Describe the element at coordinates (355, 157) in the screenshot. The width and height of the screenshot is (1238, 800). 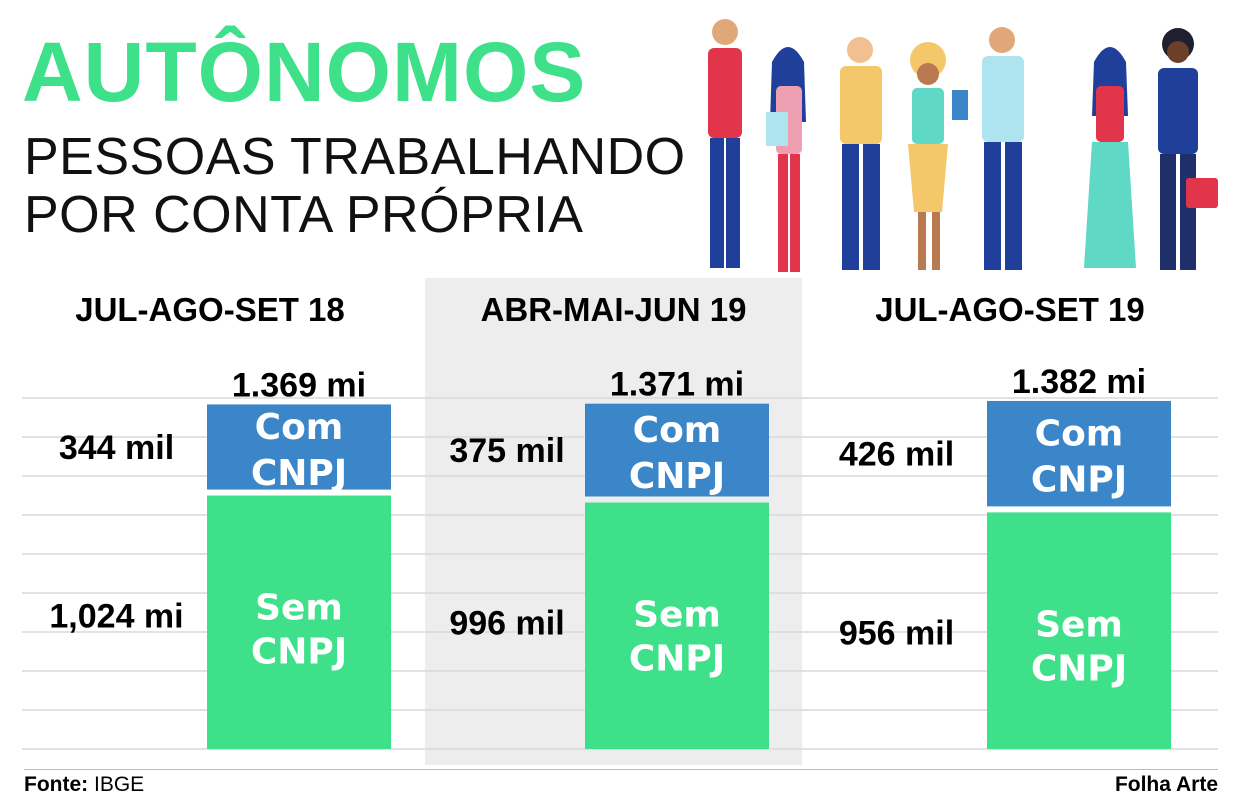
I see `subtitle-line-1: PESSOAS TRABALHANDO` at that location.